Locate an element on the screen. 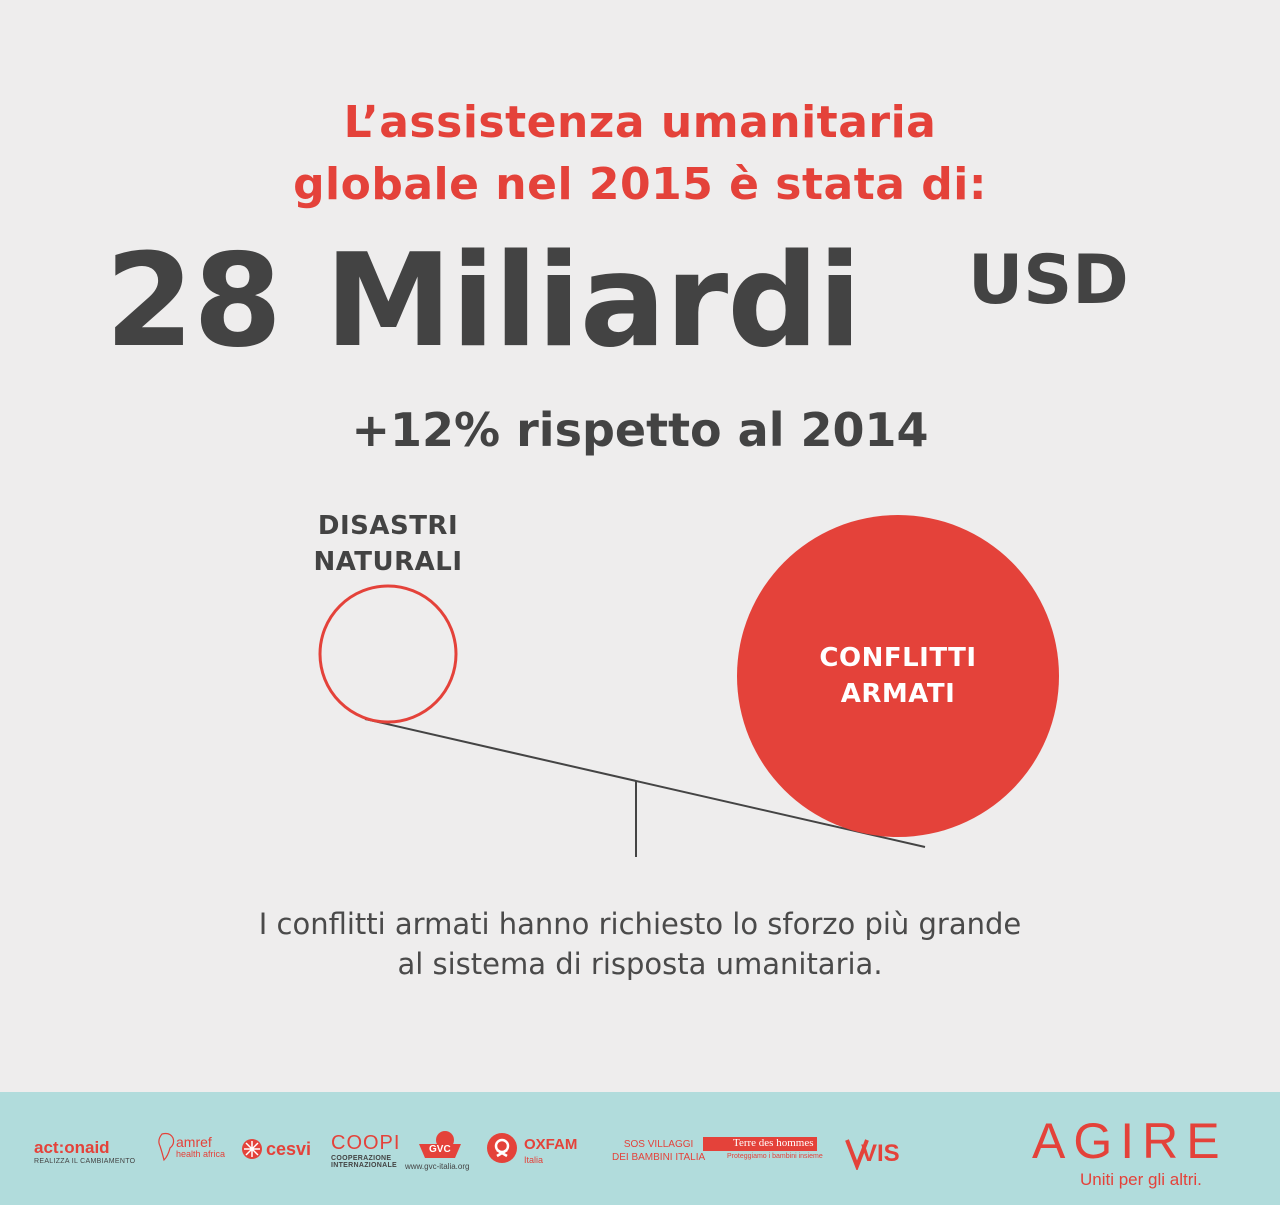  gvc-wordmark: GVC is located at coordinates (440, 1149).